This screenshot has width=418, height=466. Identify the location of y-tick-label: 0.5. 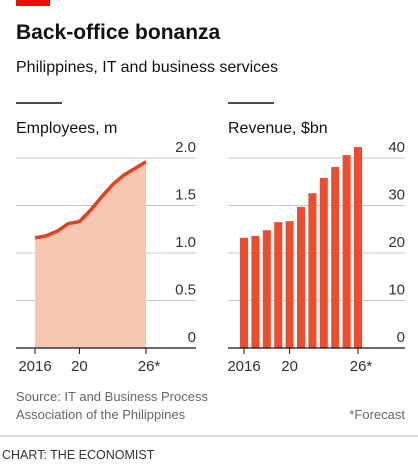
(185, 290).